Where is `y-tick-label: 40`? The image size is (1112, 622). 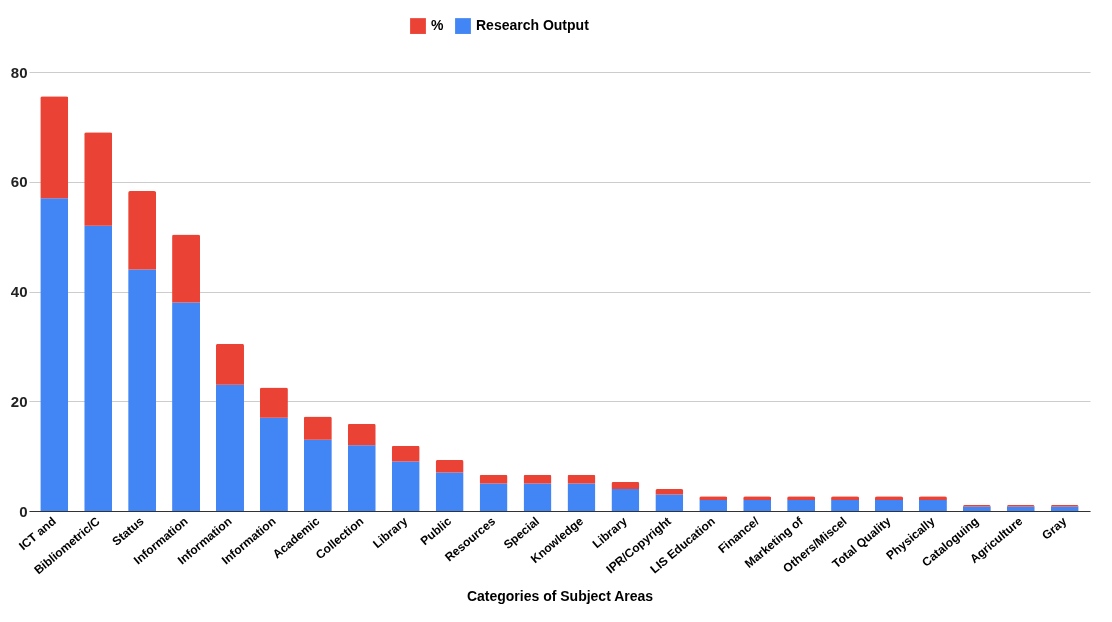 y-tick-label: 40 is located at coordinates (19, 291).